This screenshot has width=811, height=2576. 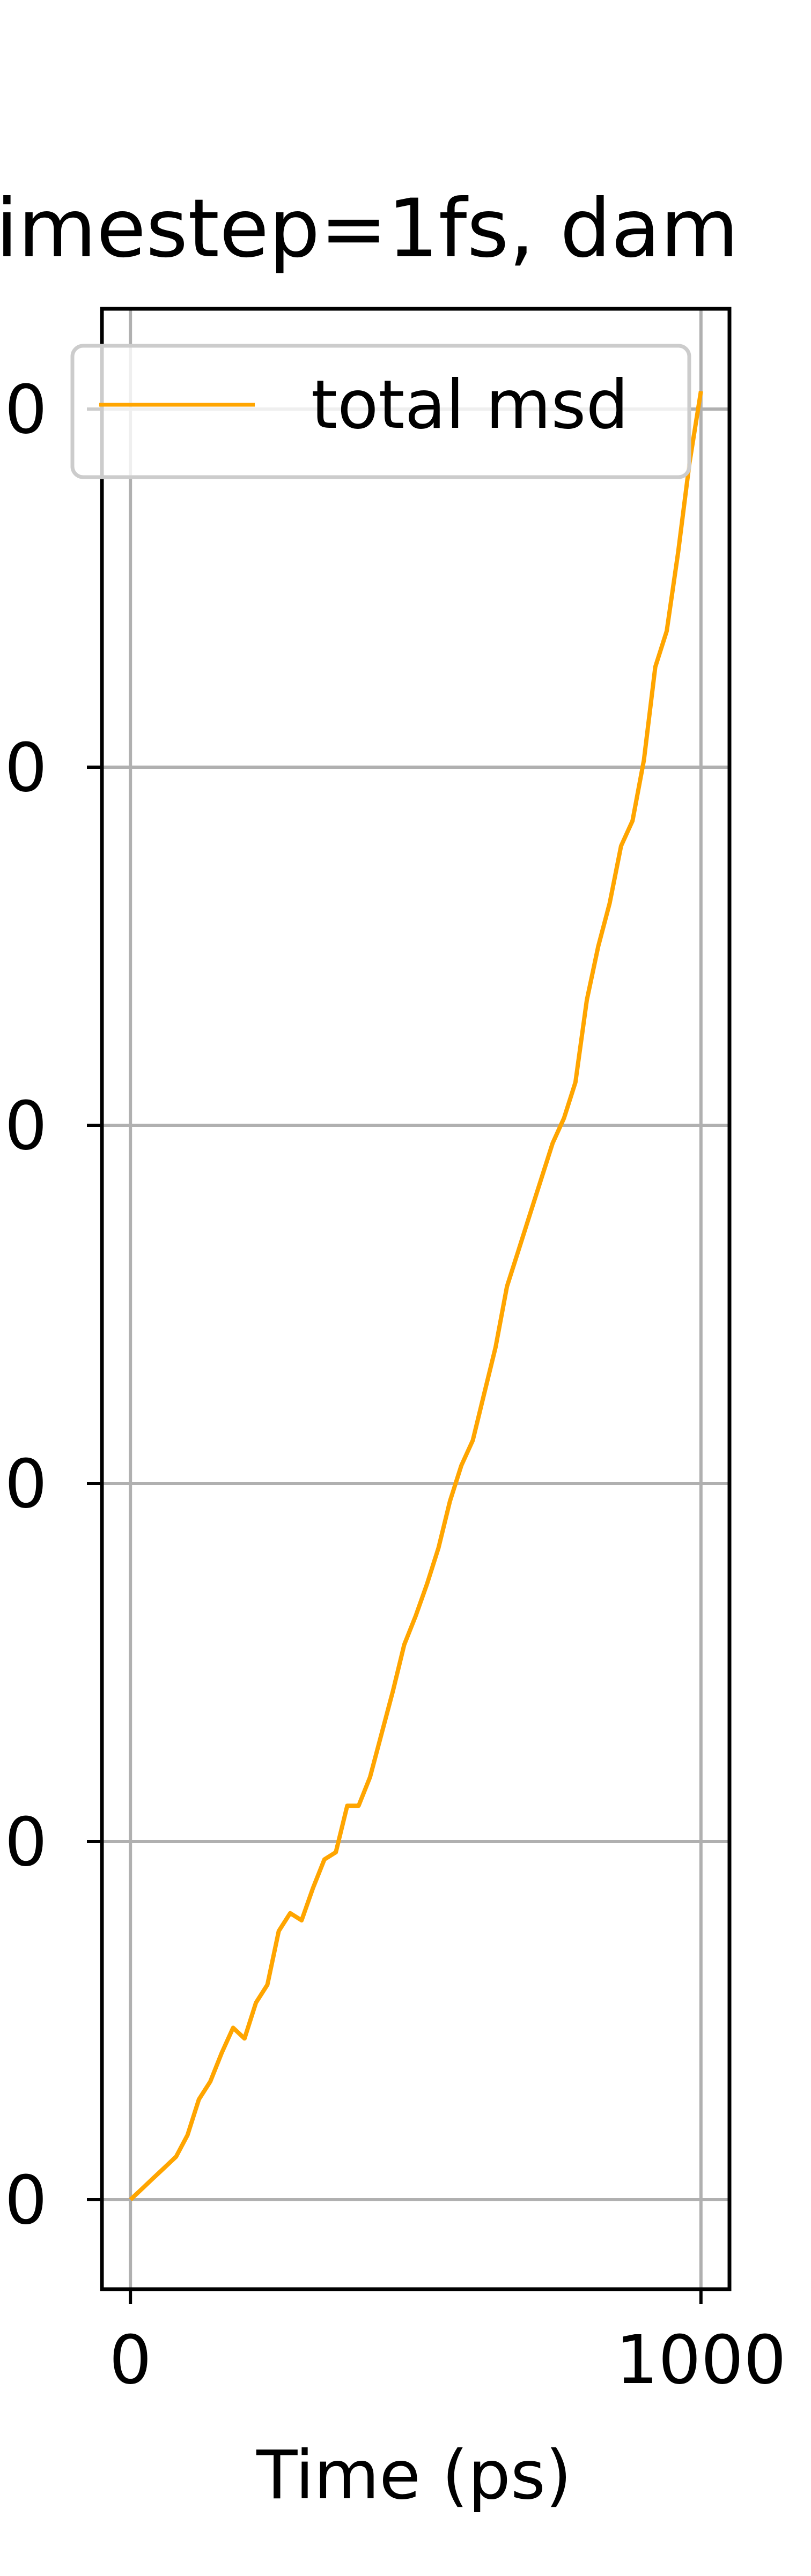 I want to click on x-tick-label: 1000, so click(x=701, y=2360).